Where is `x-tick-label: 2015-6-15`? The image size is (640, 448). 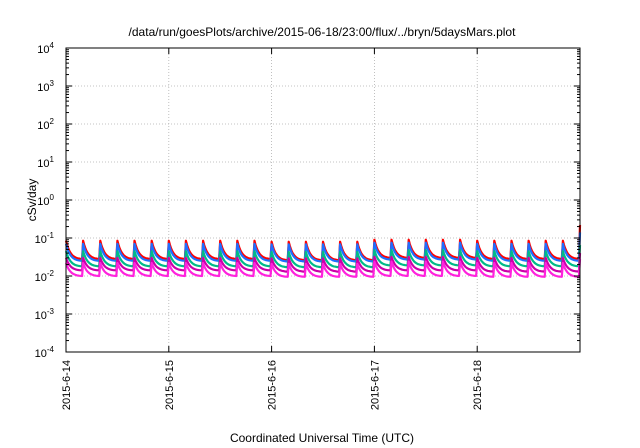
x-tick-label: 2015-6-15 is located at coordinates (170, 385).